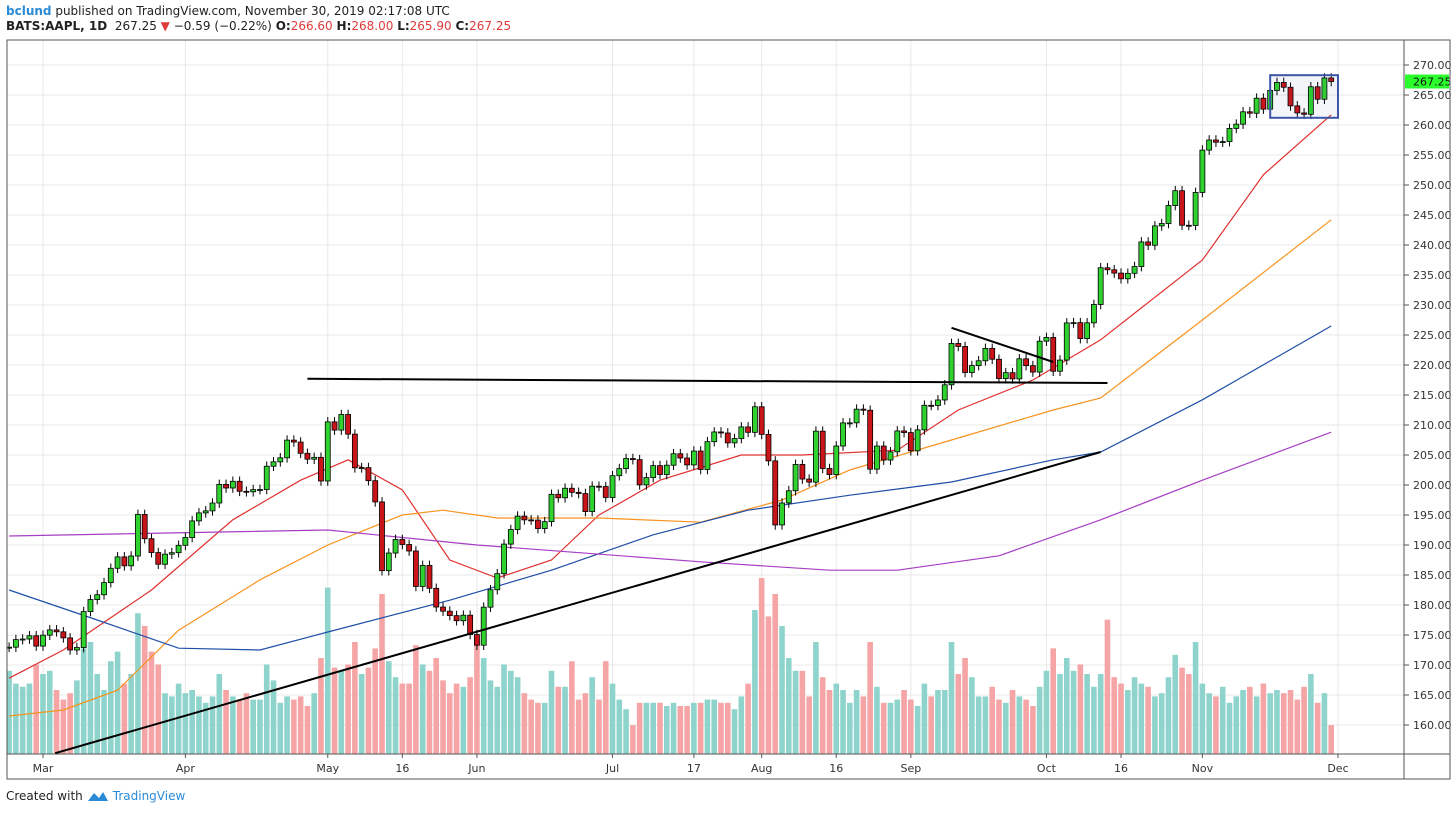 The image size is (1456, 813). Describe the element at coordinates (430, 26) in the screenshot. I see `low-value: 265.90` at that location.